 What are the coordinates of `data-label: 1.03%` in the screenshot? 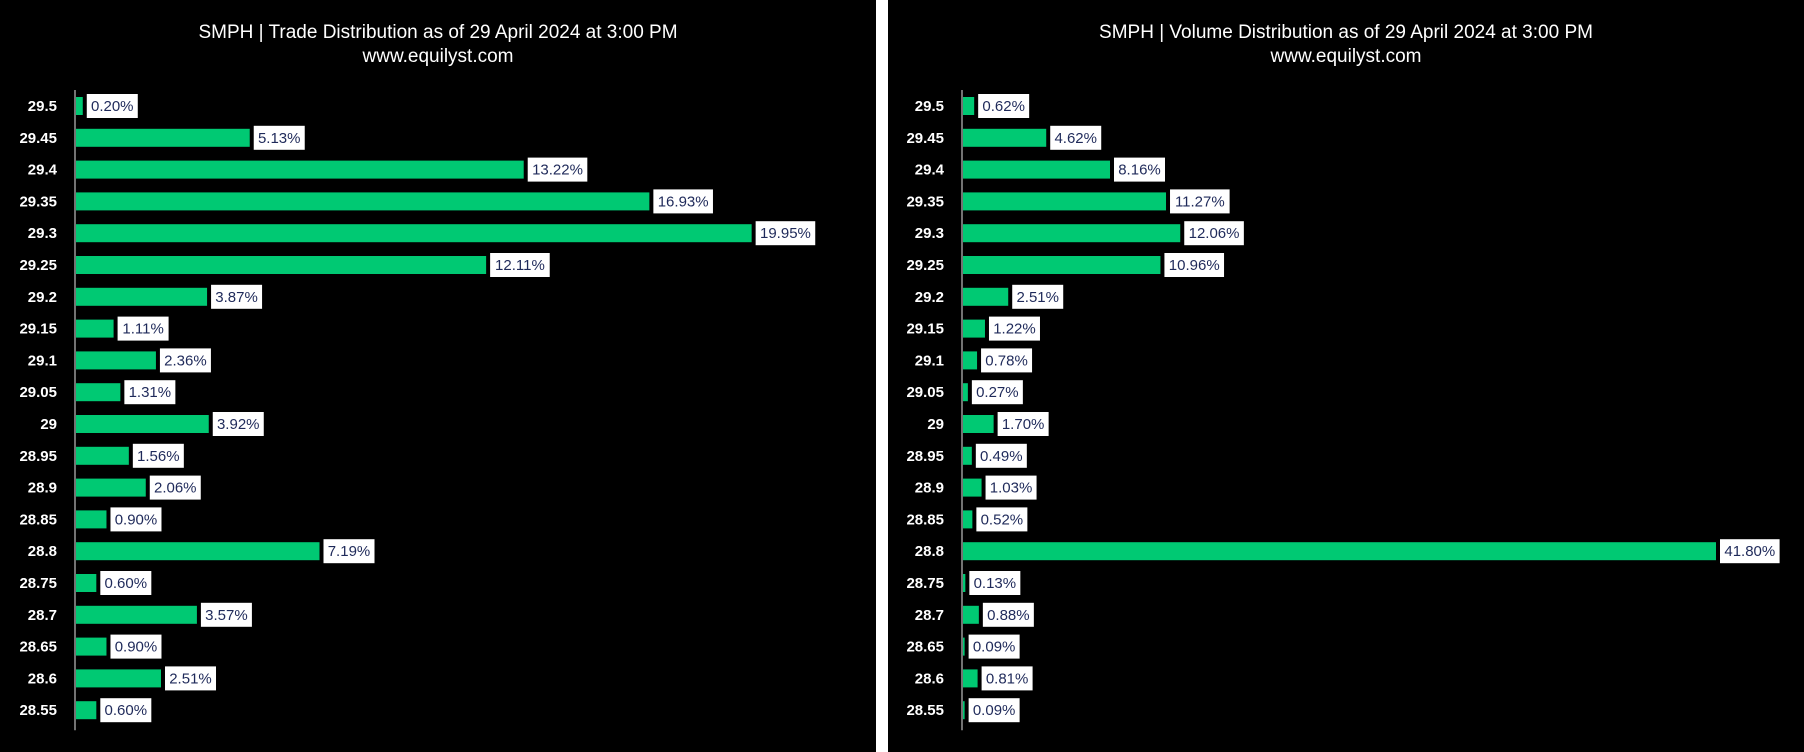 It's located at (1011, 488).